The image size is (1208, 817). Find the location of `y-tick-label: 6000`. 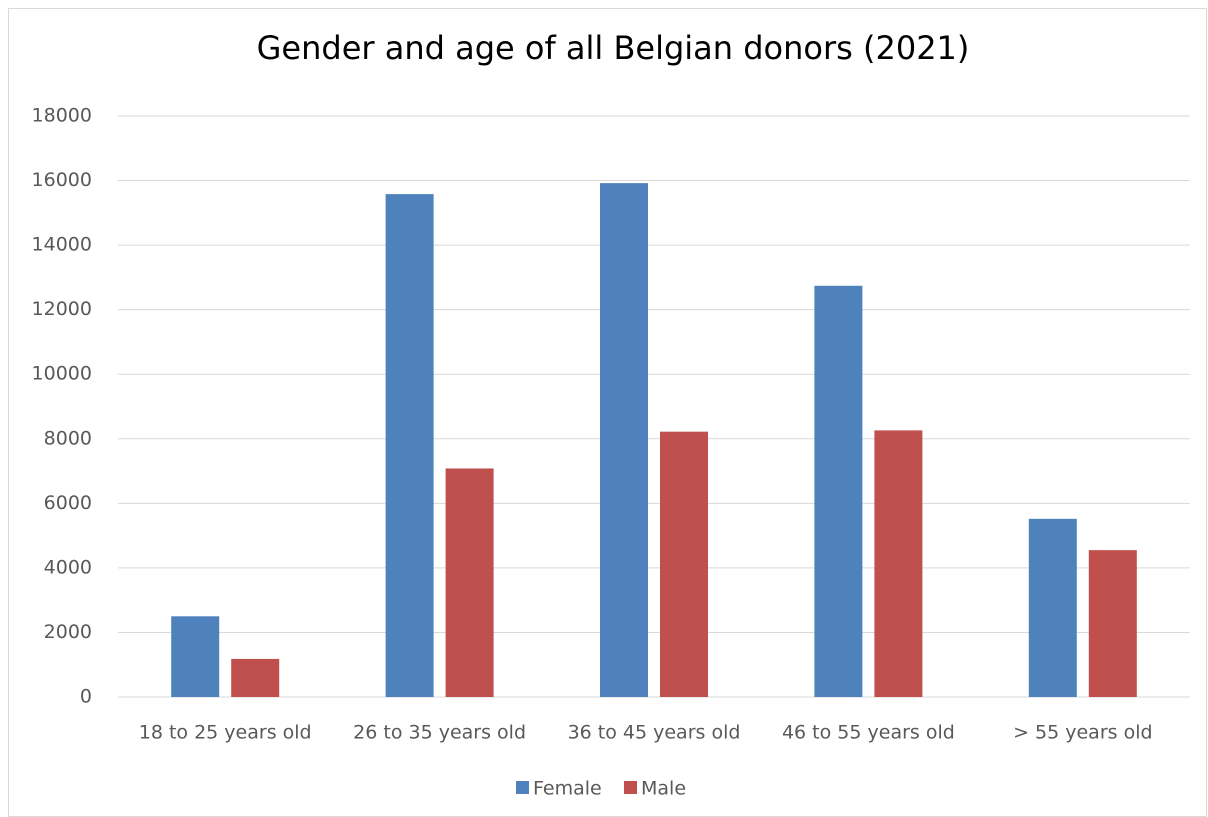

y-tick-label: 6000 is located at coordinates (68, 503).